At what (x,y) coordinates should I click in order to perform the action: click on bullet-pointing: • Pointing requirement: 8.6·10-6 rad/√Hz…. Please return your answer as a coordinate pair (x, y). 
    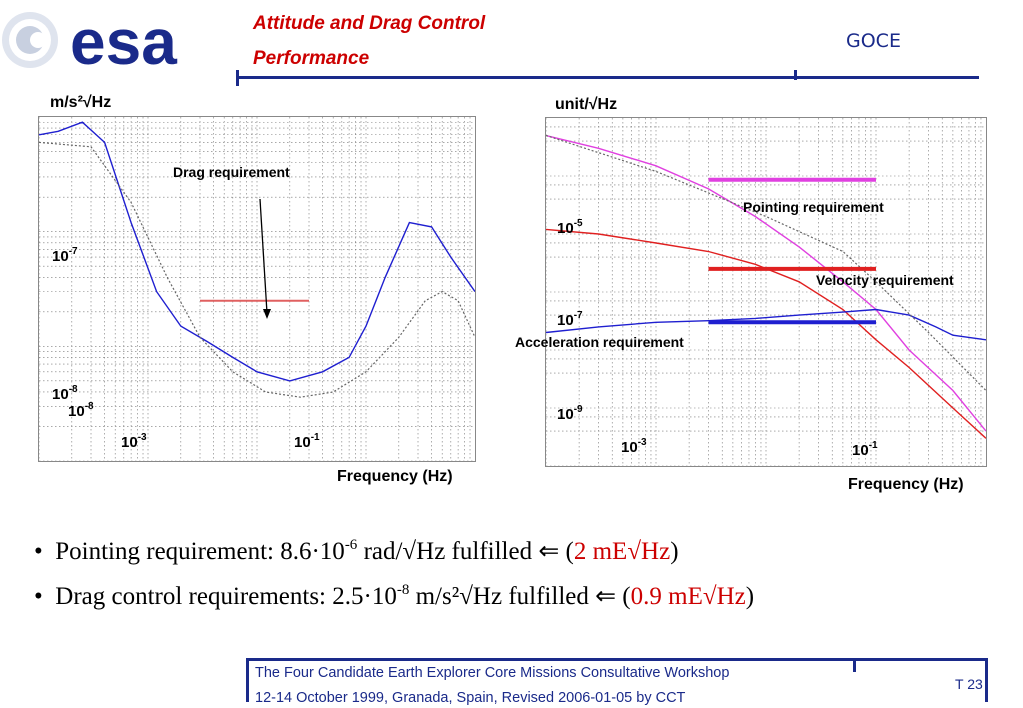
    Looking at the image, I should click on (356, 551).